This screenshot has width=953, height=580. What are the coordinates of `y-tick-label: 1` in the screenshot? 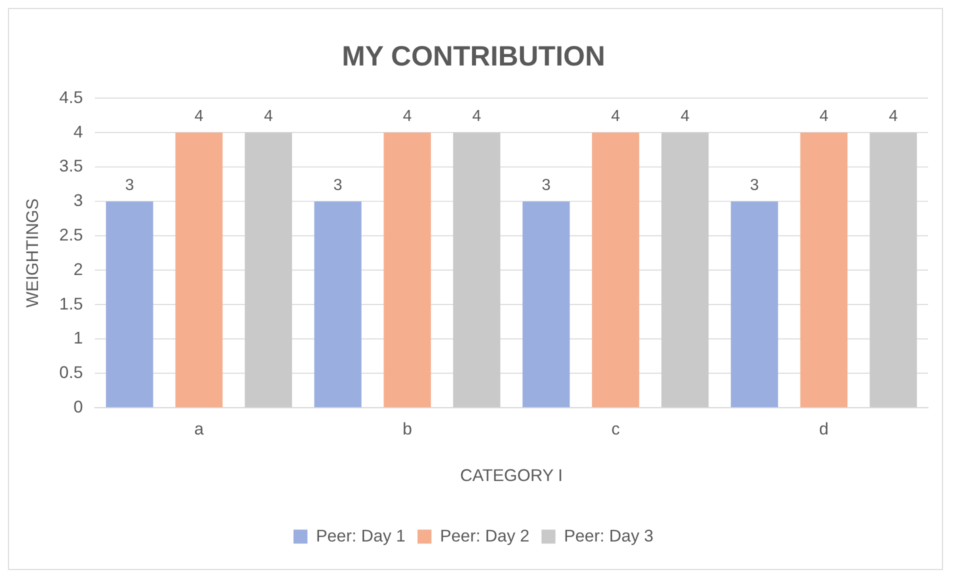 It's located at (78, 338).